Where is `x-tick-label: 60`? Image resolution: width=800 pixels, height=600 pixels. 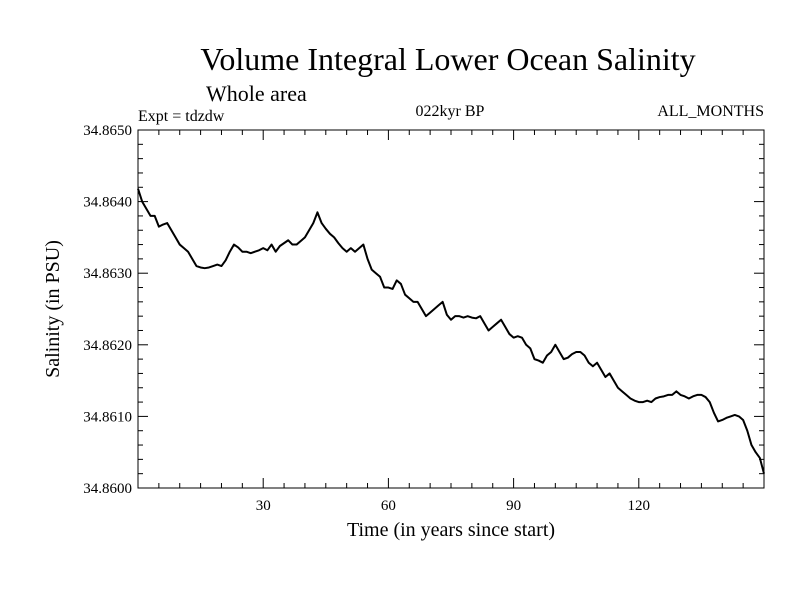
x-tick-label: 60 is located at coordinates (388, 506).